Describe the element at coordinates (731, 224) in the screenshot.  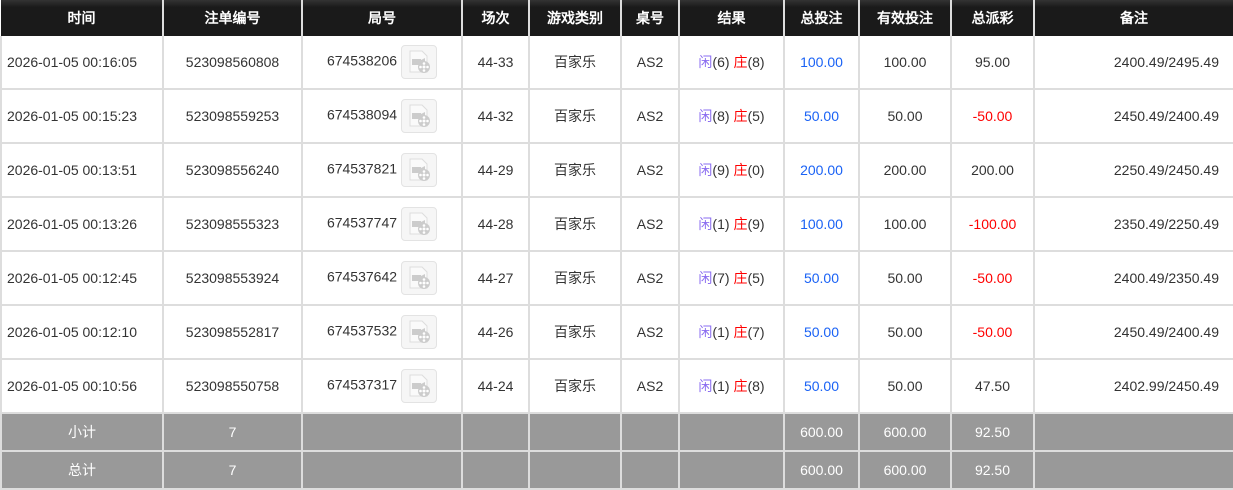
I see `cell-result: 闲(1) 庄(9)` at that location.